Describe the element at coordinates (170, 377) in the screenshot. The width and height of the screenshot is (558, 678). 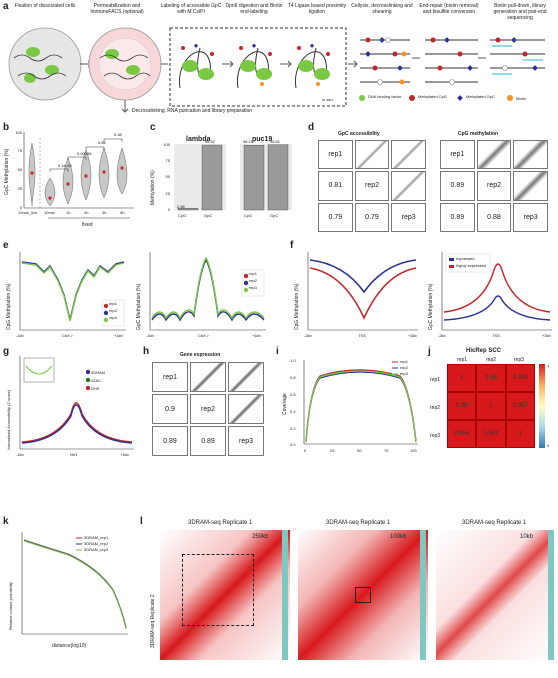
I see `h-diag-rep1: rep1` at that location.